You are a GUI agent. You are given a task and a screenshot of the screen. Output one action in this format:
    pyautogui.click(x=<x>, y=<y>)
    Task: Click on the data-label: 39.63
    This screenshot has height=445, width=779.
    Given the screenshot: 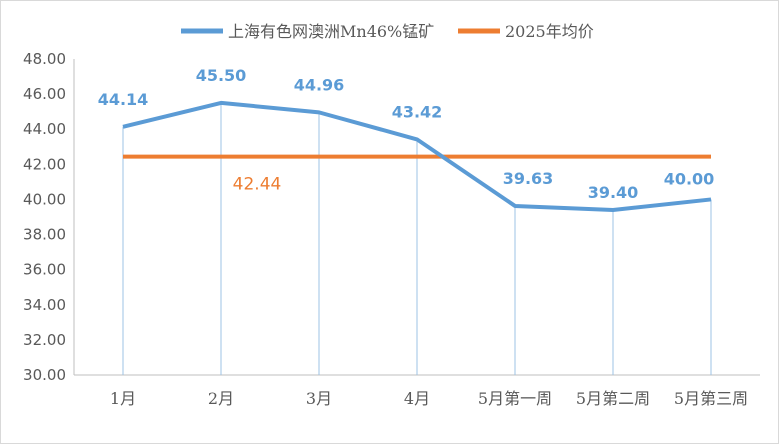 What is the action you would take?
    pyautogui.click(x=528, y=178)
    